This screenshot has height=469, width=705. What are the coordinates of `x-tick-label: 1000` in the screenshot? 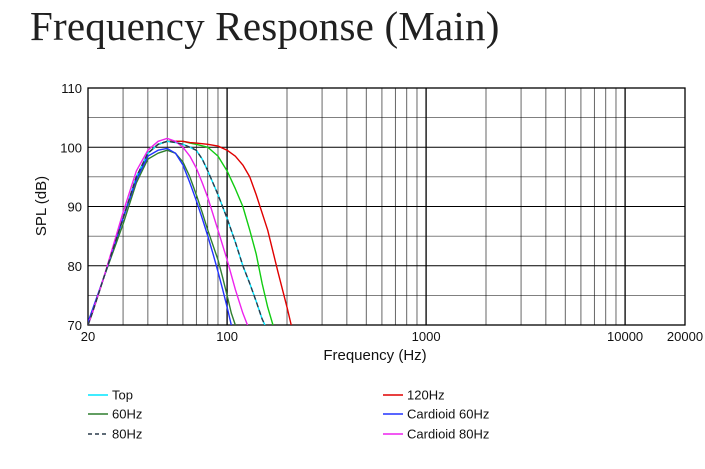 It's located at (426, 336).